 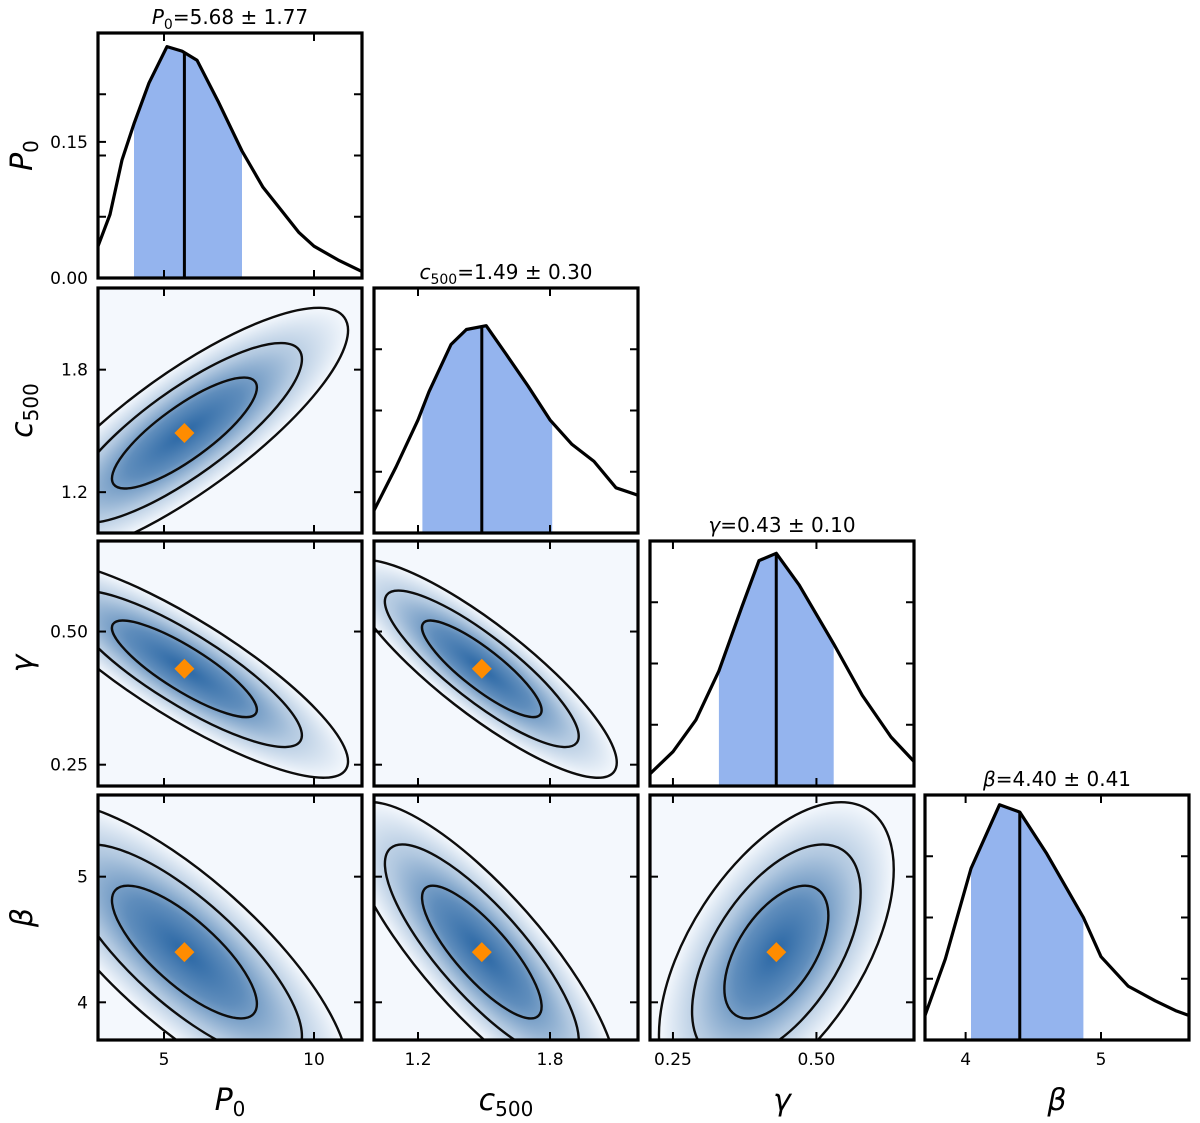 I want to click on pair-panel-P0-gamma, so click(x=230, y=663).